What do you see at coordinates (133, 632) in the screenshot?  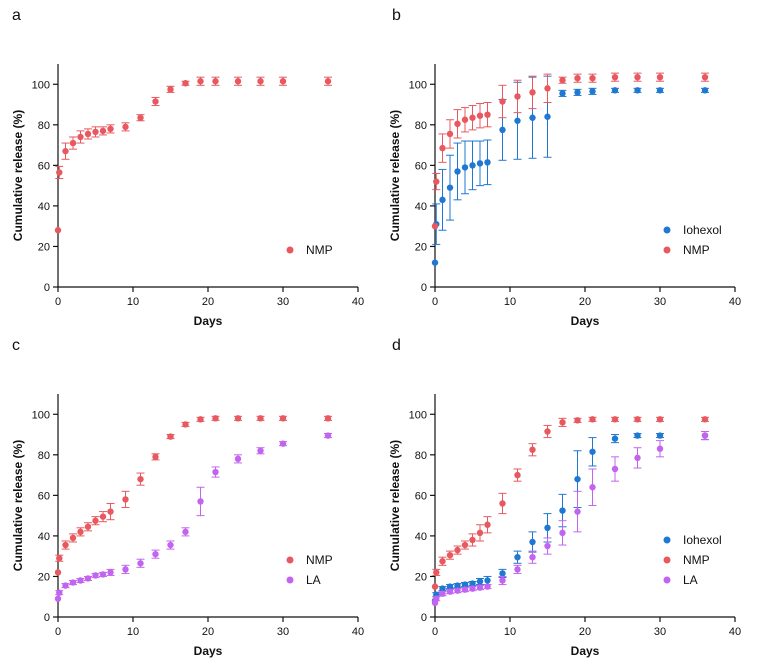 I see `x-tick-label: 10` at bounding box center [133, 632].